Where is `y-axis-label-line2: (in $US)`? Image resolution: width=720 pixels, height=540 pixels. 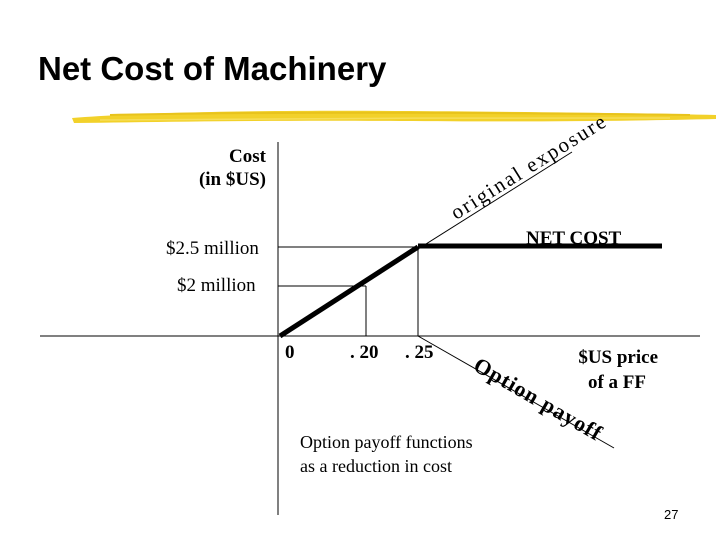 y-axis-label-line2: (in $US) is located at coordinates (232, 179).